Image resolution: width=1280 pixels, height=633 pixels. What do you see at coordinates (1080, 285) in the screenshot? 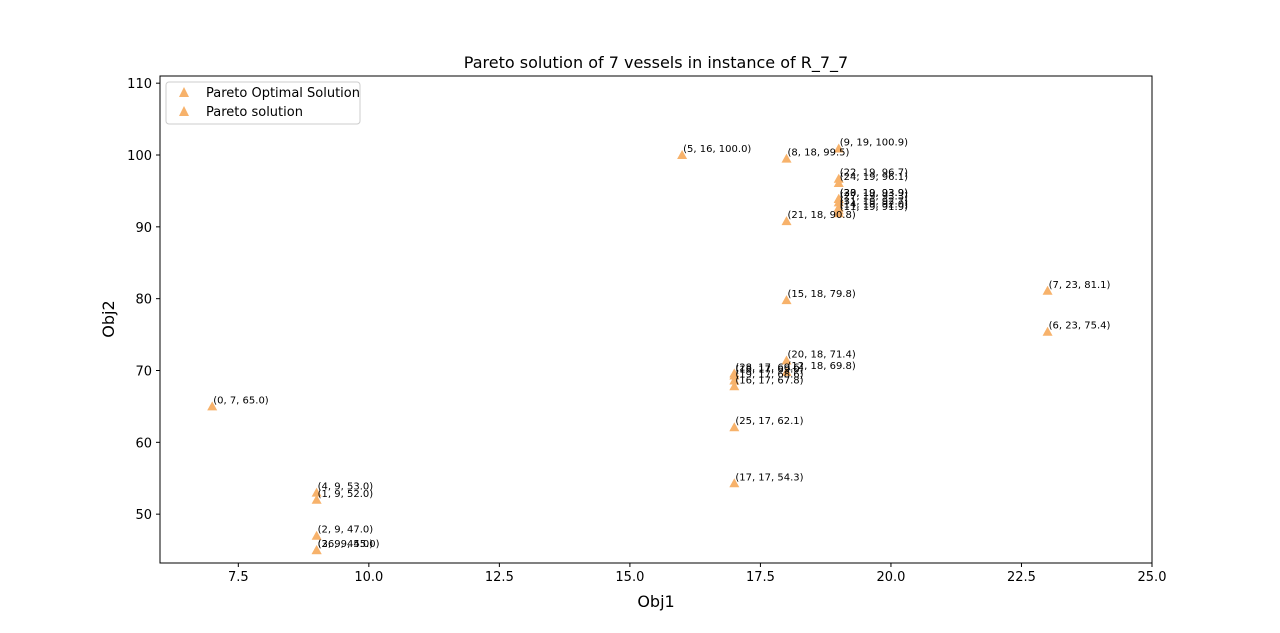
I see `data-point-label: (7, 23, 81.1)` at bounding box center [1080, 285].